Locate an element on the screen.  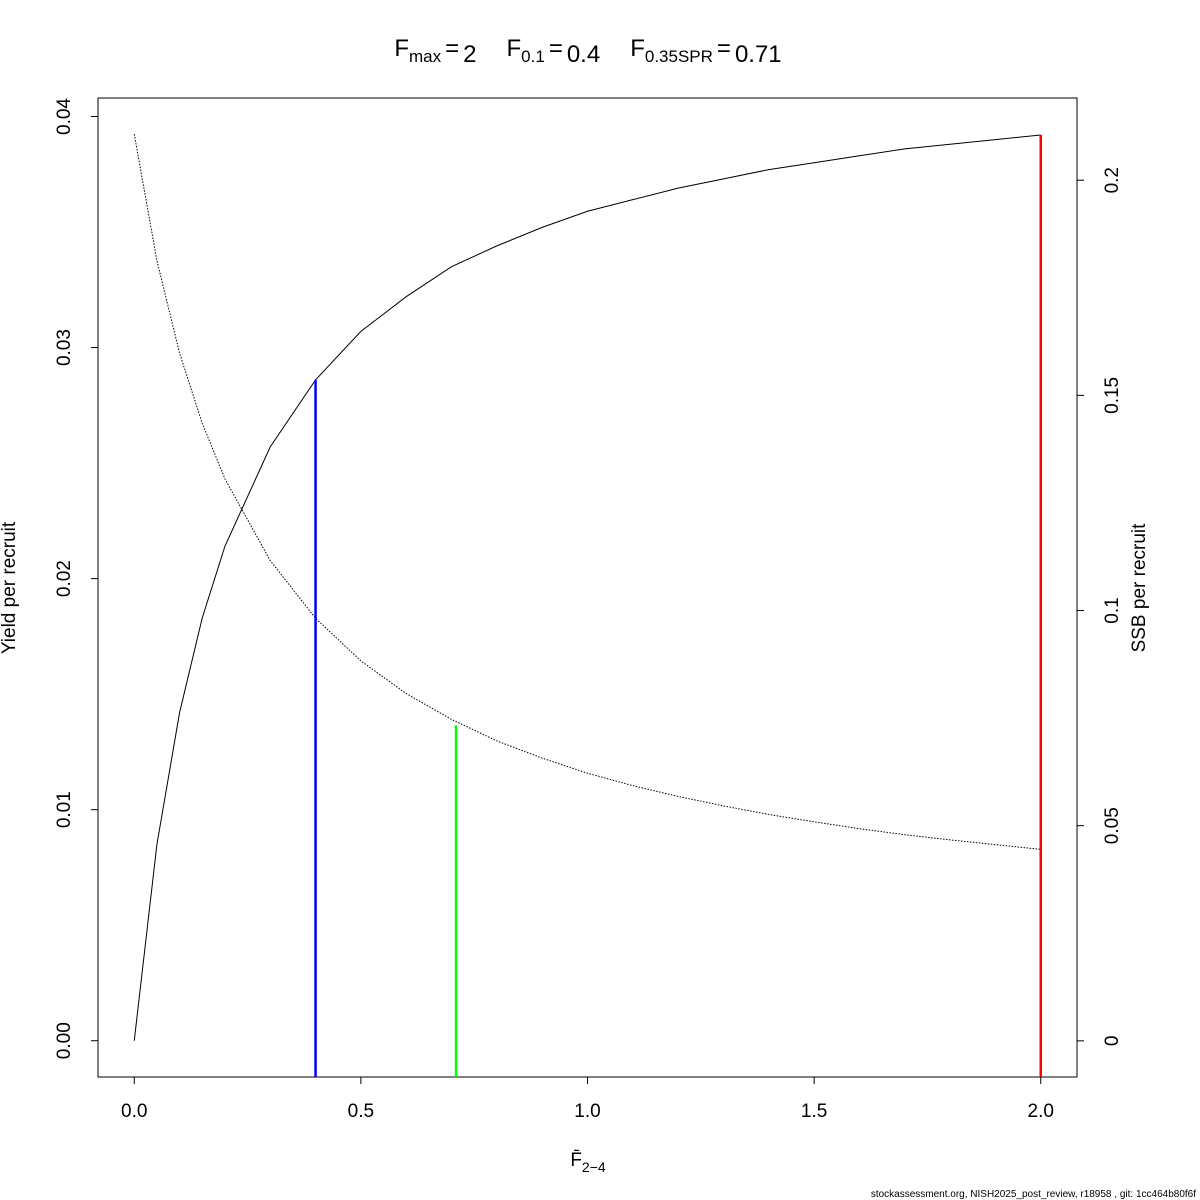
y2-tick-label: 0 is located at coordinates (1112, 1041).